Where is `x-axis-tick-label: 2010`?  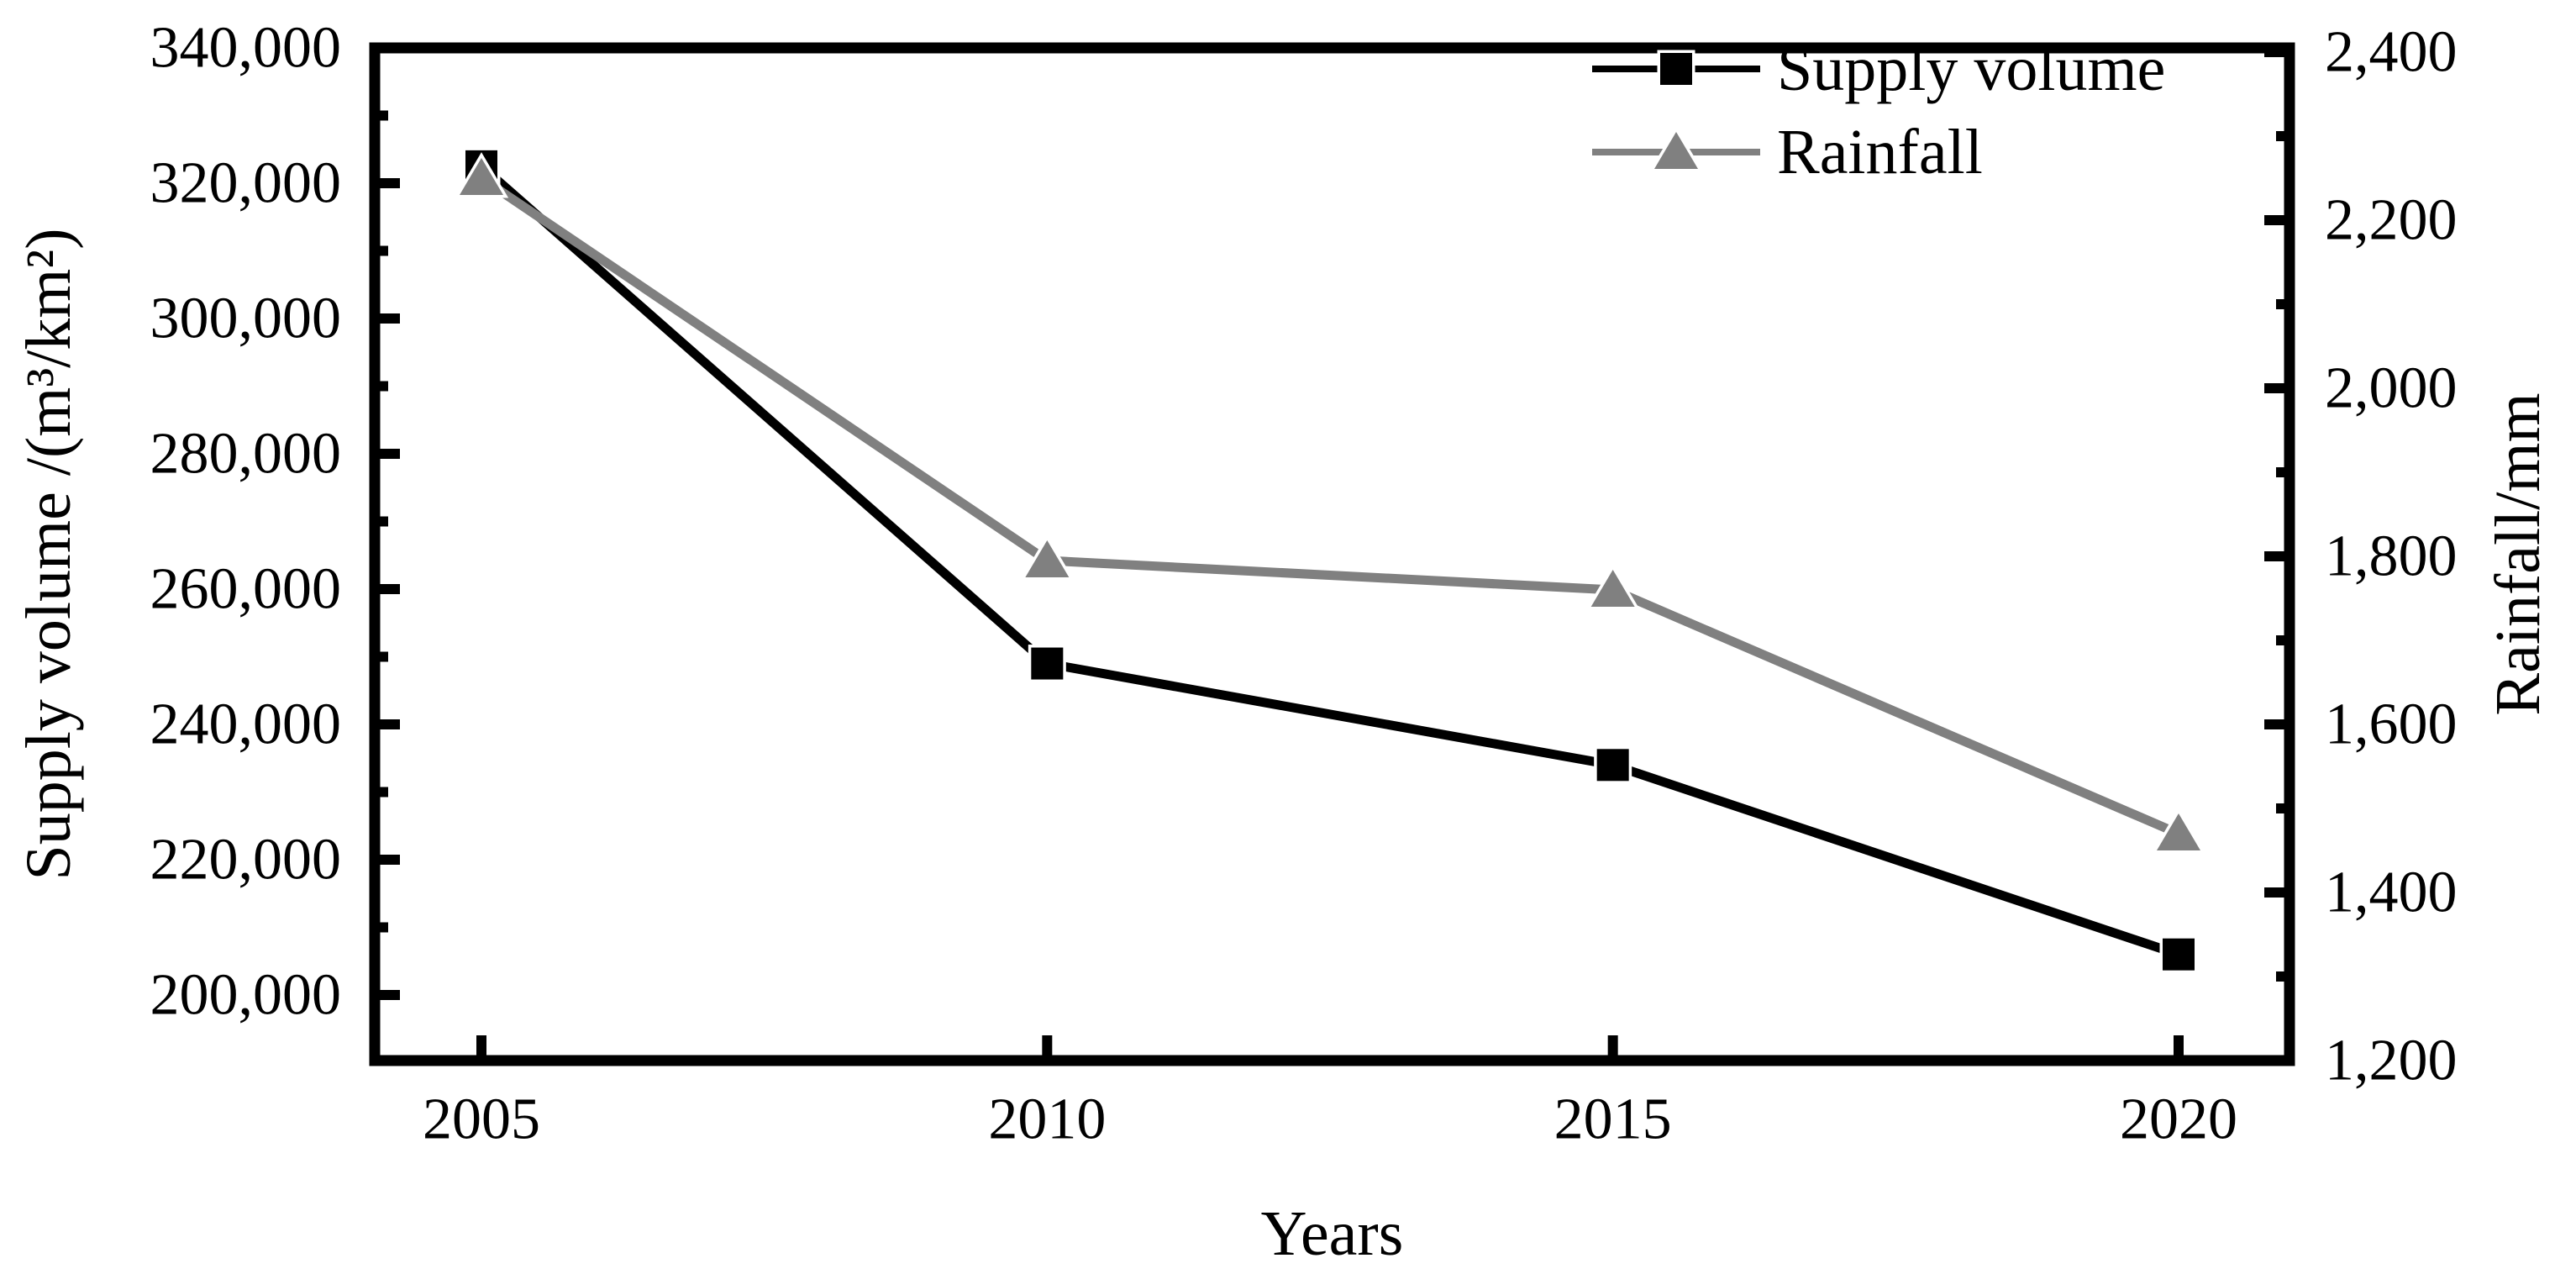 x-axis-tick-label: 2010 is located at coordinates (1047, 1120).